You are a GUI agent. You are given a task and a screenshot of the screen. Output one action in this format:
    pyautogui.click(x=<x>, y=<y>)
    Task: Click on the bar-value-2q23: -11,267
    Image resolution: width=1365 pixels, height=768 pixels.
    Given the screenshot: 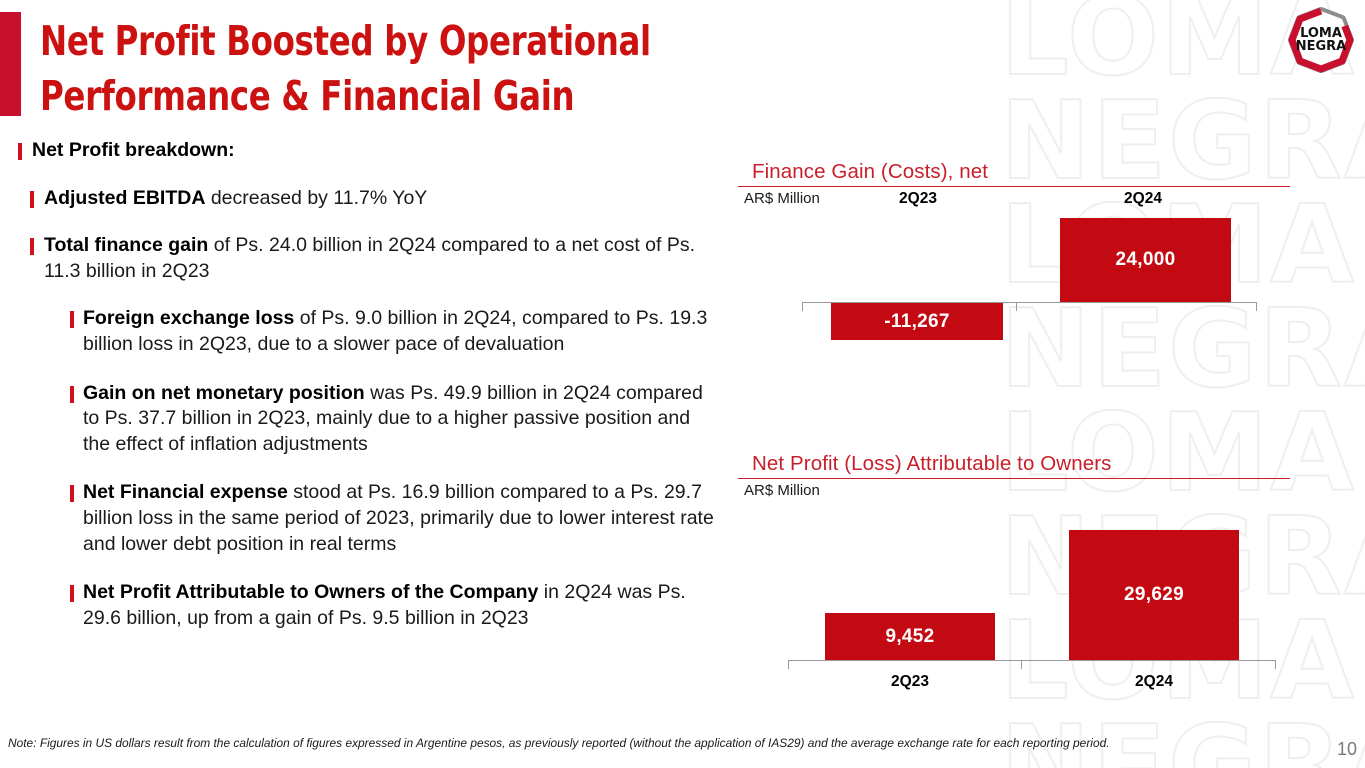 What is the action you would take?
    pyautogui.click(x=917, y=321)
    